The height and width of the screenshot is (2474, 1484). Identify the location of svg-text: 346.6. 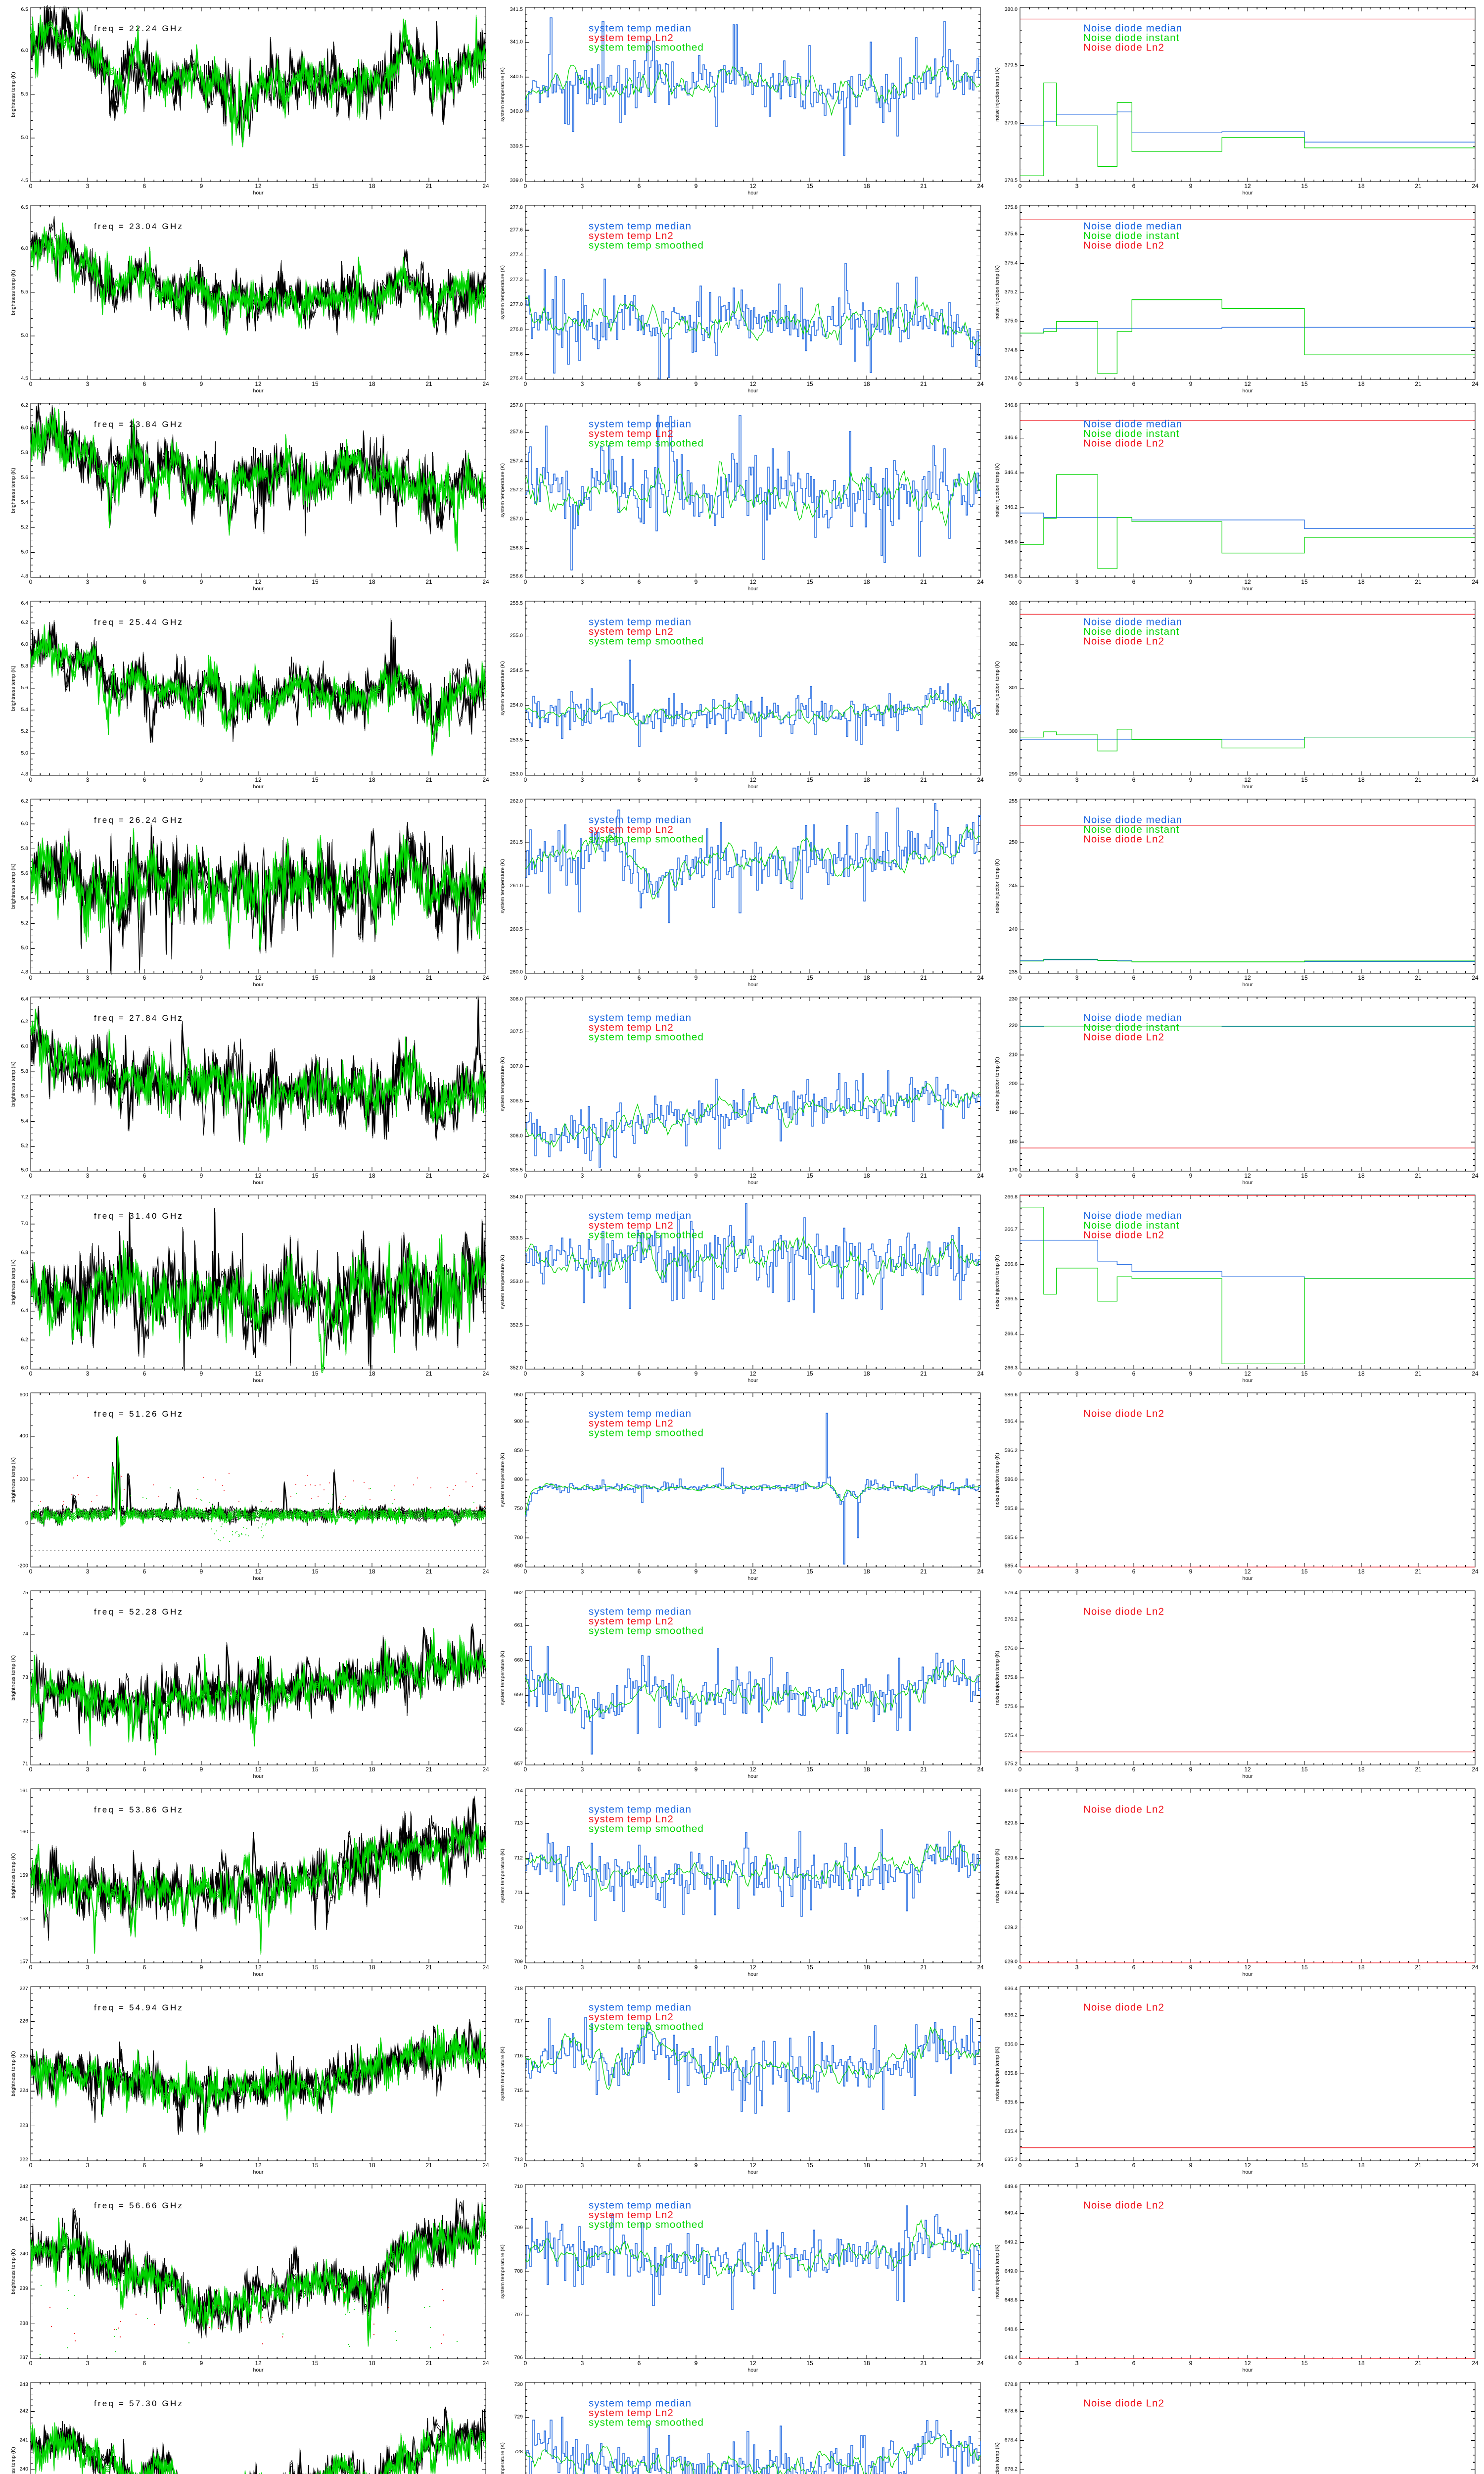
(1011, 437).